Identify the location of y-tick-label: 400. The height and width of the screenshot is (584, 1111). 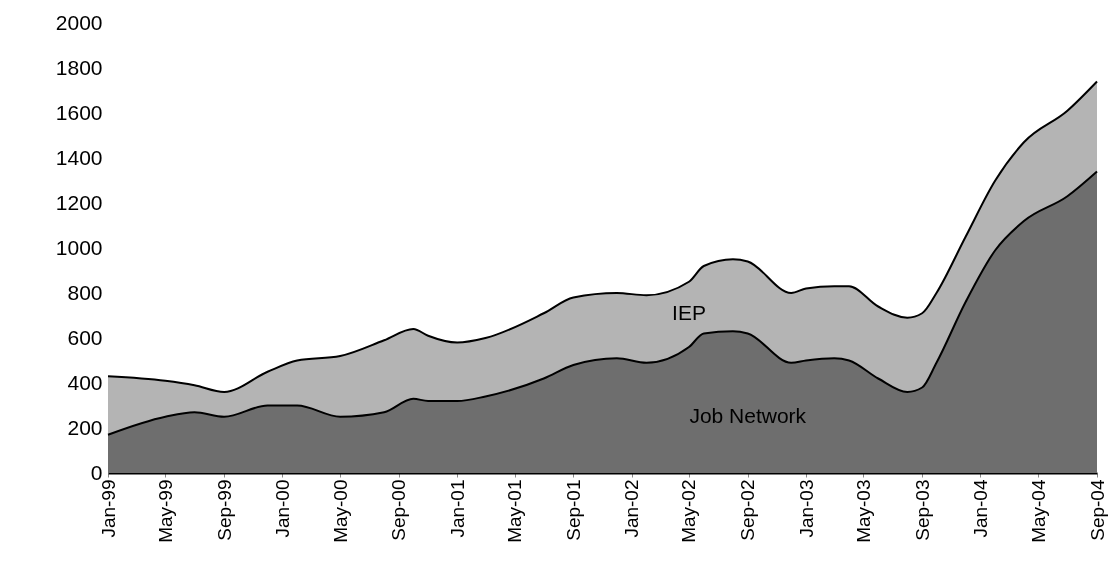
(85, 382).